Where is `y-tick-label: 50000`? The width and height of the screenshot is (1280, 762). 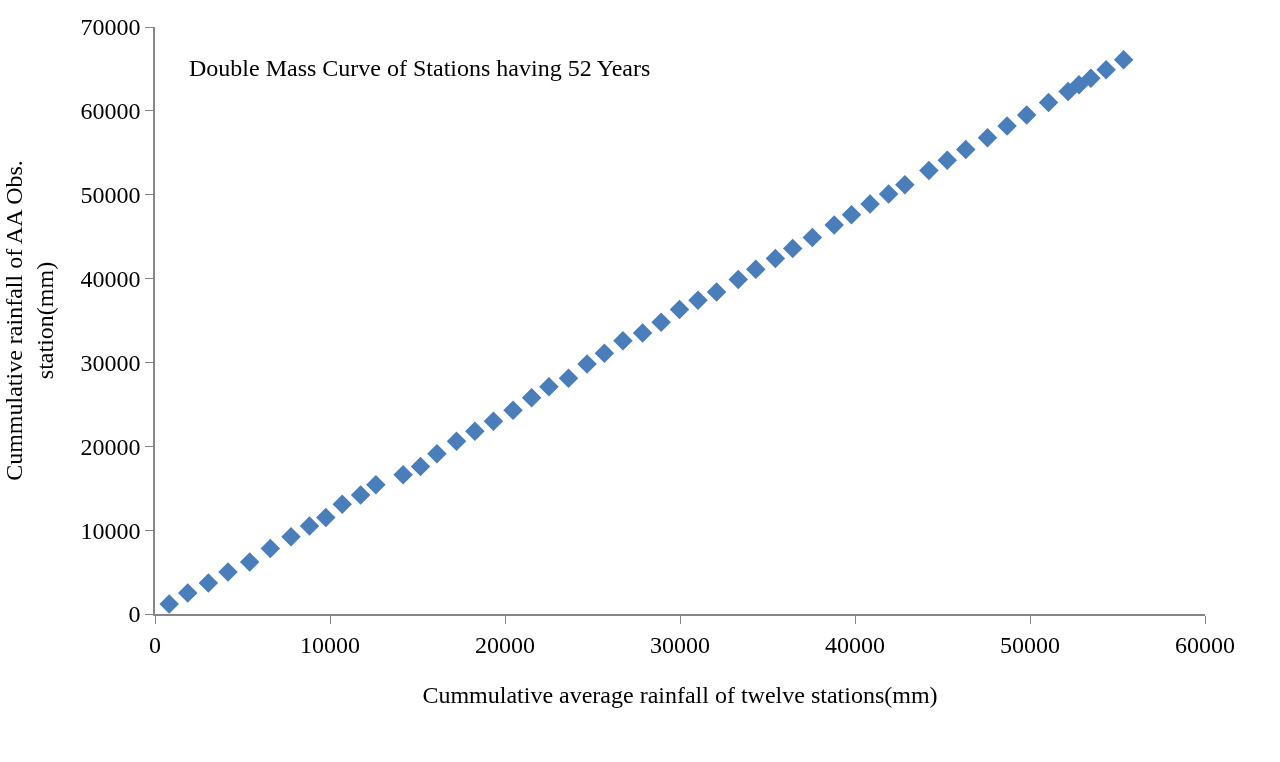 y-tick-label: 50000 is located at coordinates (110, 195).